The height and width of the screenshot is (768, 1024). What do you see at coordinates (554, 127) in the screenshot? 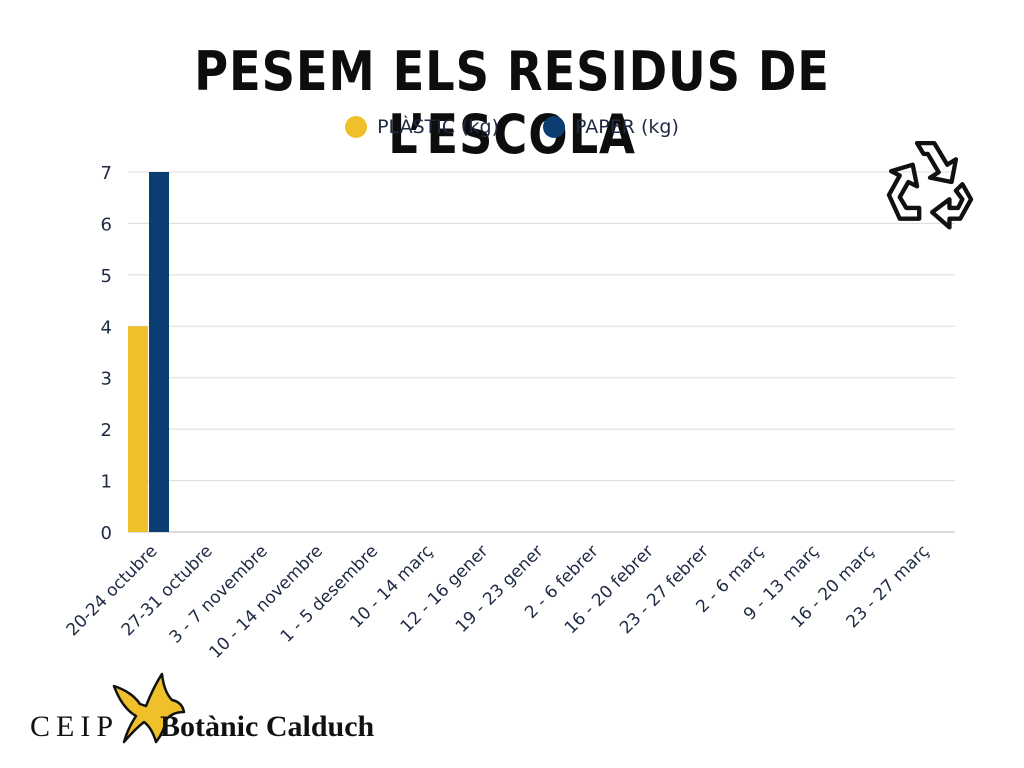
I see `legend-swatch-paper` at bounding box center [554, 127].